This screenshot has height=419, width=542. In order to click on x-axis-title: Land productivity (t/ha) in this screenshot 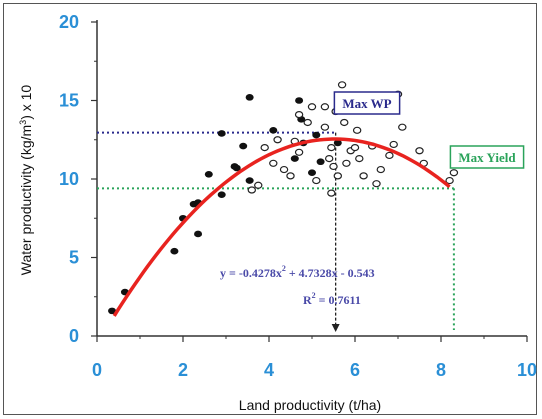, I will do `click(310, 405)`.